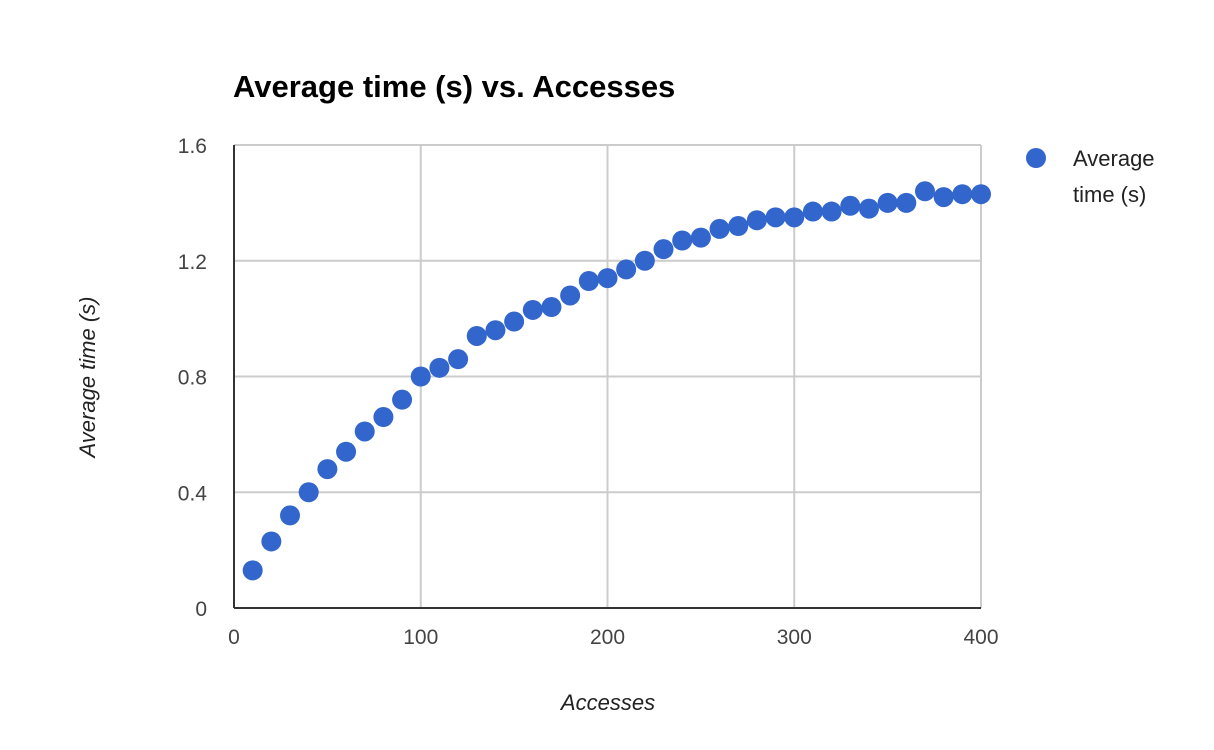  I want to click on y-tick-label: 0.4, so click(193, 493).